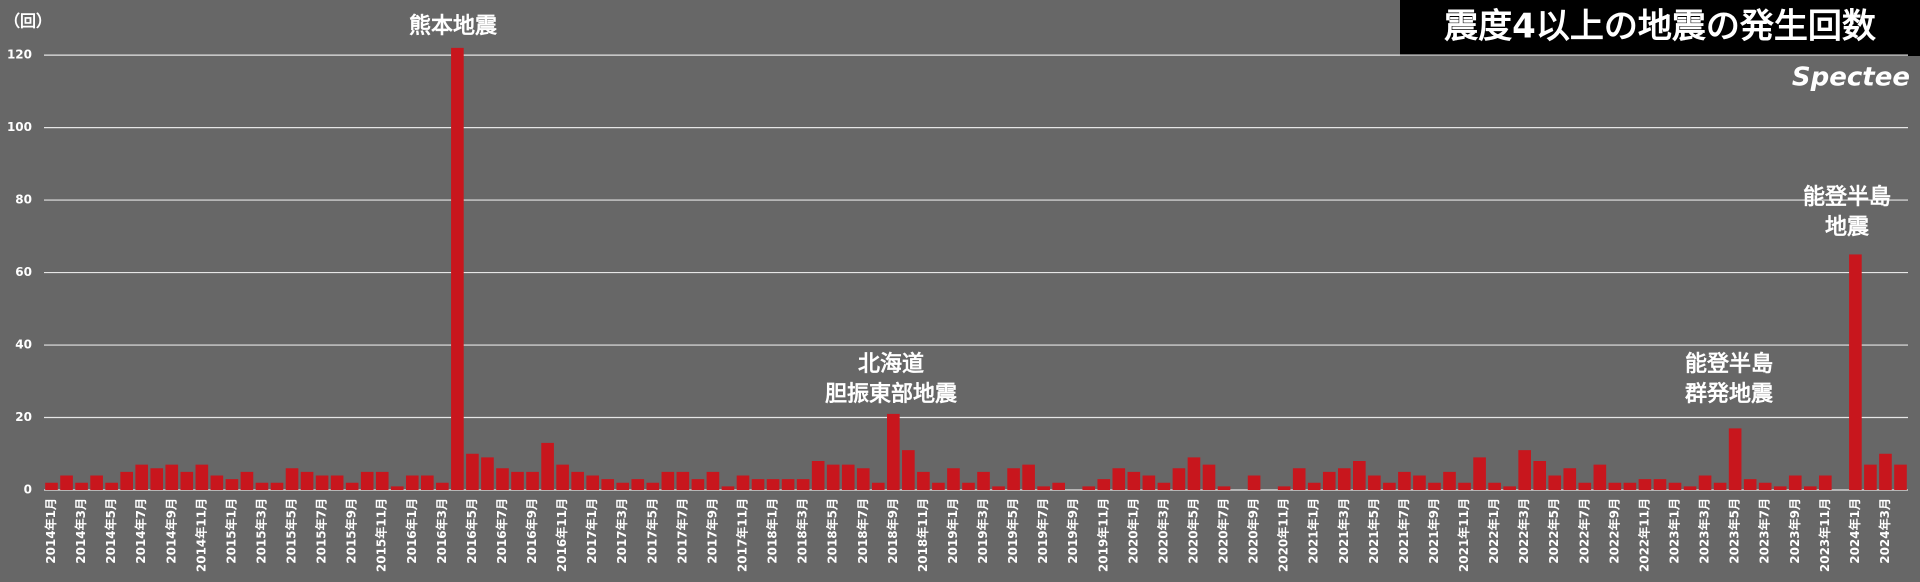  I want to click on x-tick-label: 2019年7月, so click(1042, 531).